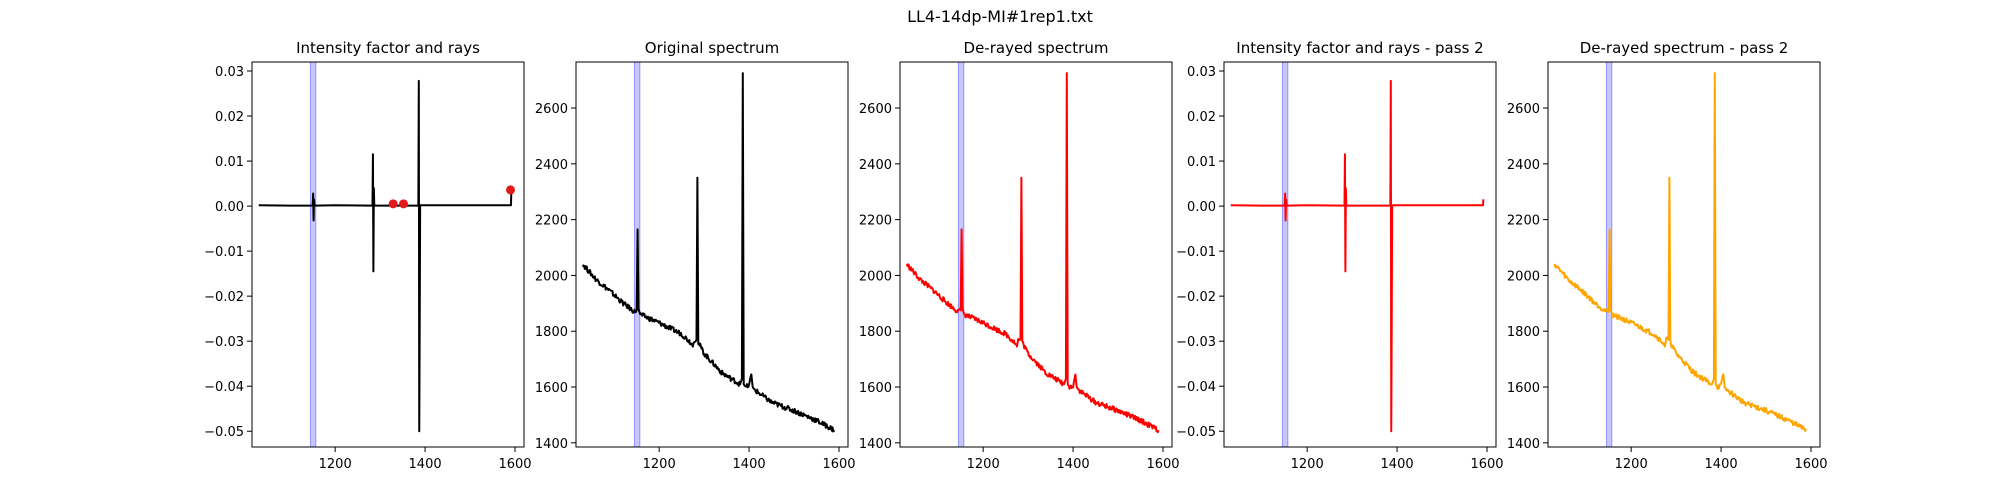 The height and width of the screenshot is (500, 2000). I want to click on figure-title: LL4-14dp-MI#1rep1.txt, so click(1000, 16).